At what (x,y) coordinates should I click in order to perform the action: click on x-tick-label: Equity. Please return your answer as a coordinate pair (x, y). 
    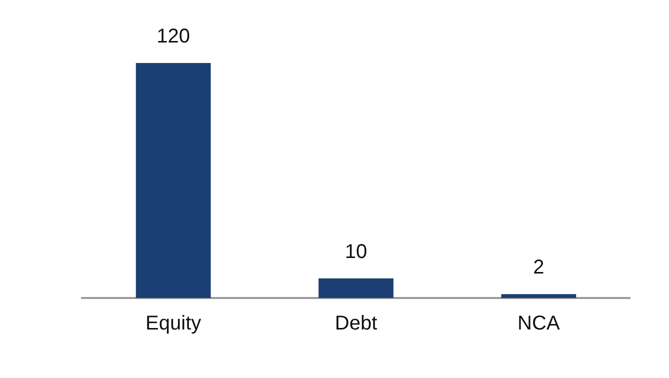
    Looking at the image, I should click on (174, 323).